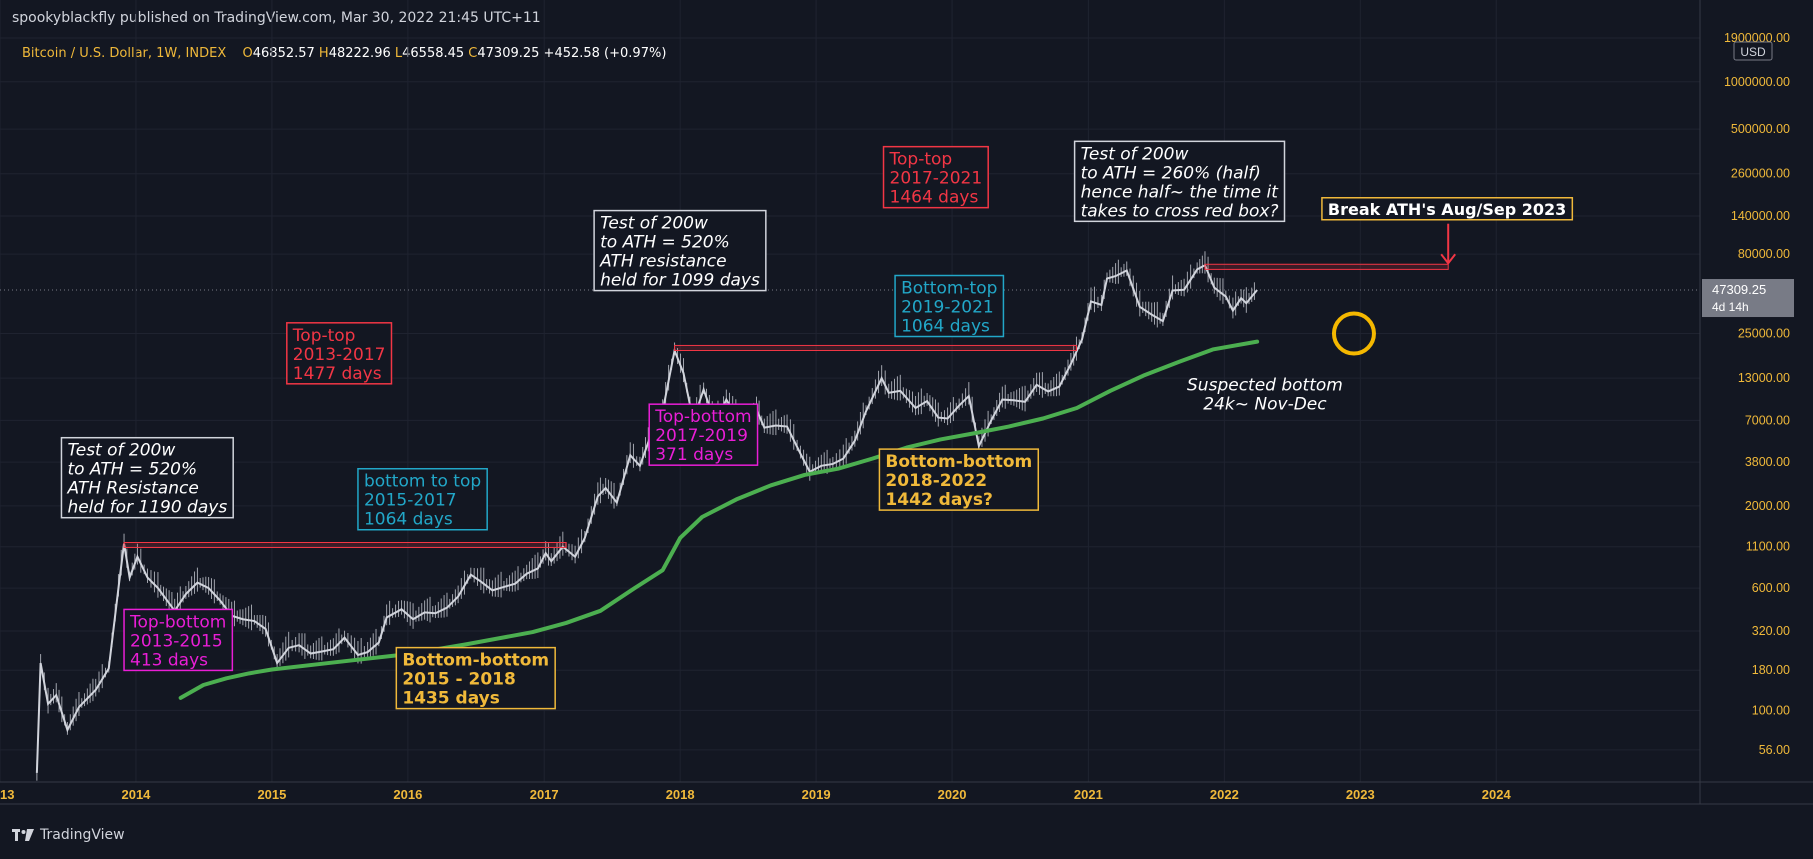 Image resolution: width=1813 pixels, height=859 pixels. Describe the element at coordinates (1360, 794) in the screenshot. I see `x-tick-label: 2023` at that location.